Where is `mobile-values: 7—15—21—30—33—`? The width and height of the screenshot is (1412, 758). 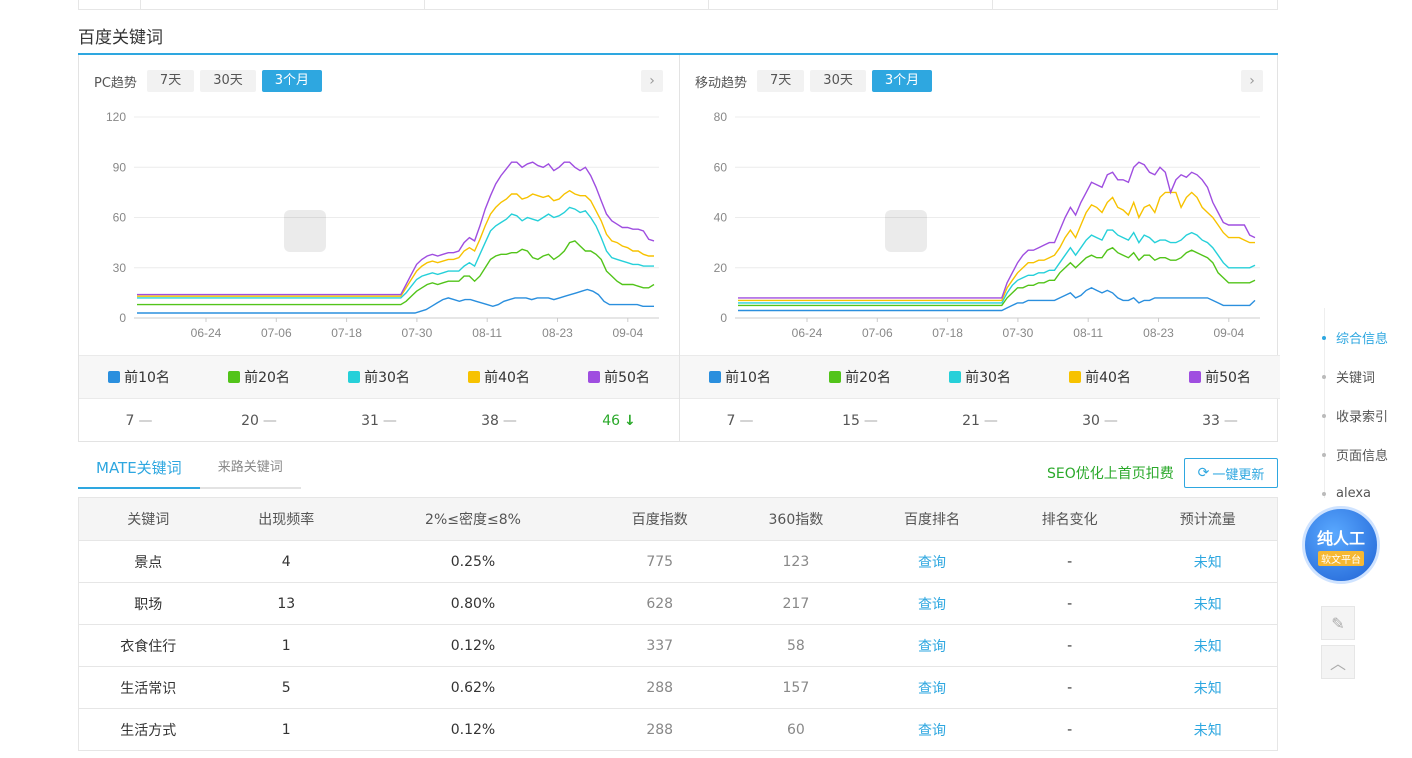 mobile-values: 7—15—21—30—33— is located at coordinates (980, 420).